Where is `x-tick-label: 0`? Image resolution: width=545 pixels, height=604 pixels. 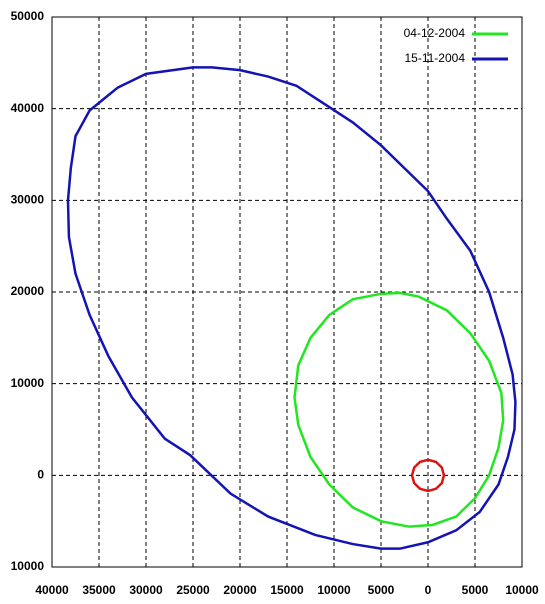
x-tick-label: 0 is located at coordinates (428, 590).